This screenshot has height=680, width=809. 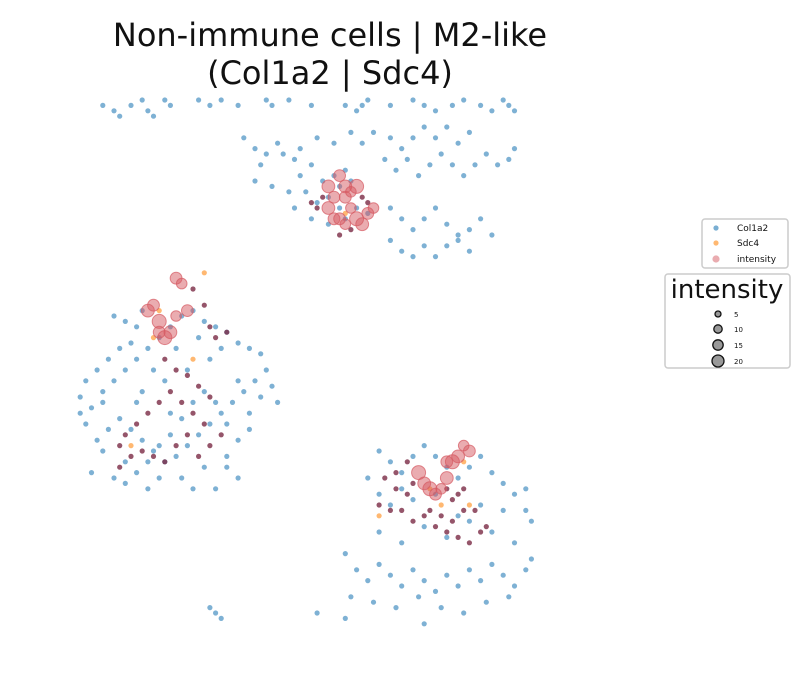 What do you see at coordinates (745, 243) in the screenshot?
I see `series-legend: Col1a2 Sdc4 intensity` at bounding box center [745, 243].